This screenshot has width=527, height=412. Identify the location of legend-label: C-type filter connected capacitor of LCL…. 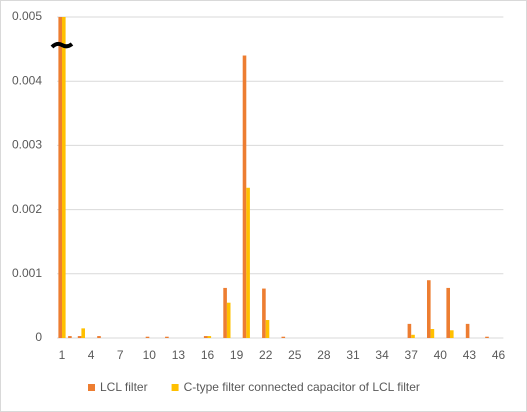
(302, 387).